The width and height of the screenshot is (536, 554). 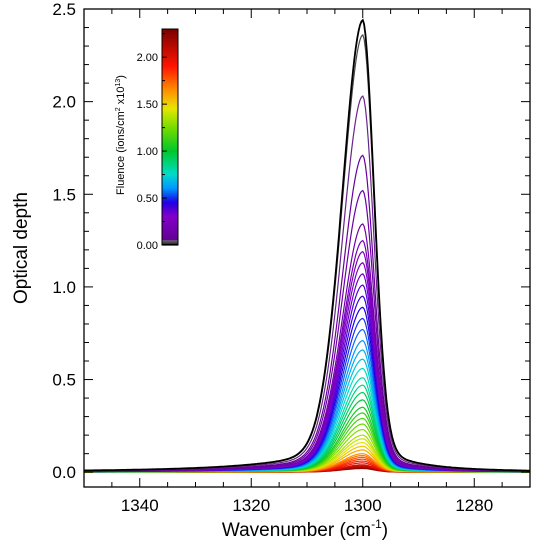 What do you see at coordinates (147, 58) in the screenshot?
I see `colorbar-tick-label: 2.00` at bounding box center [147, 58].